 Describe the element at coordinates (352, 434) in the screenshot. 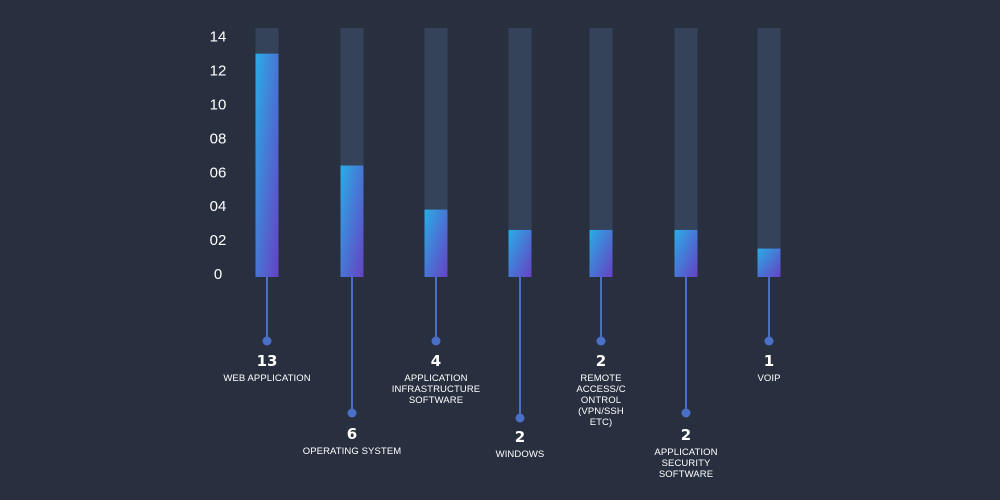

I see `data-label: 6` at that location.